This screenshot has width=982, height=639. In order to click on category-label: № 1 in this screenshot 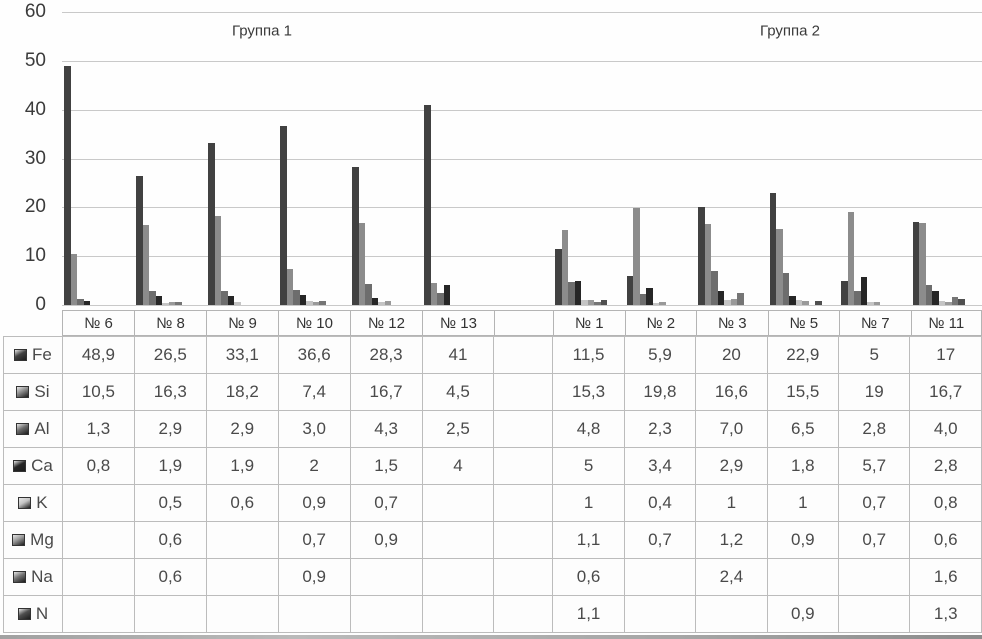, I will do `click(589, 323)`.